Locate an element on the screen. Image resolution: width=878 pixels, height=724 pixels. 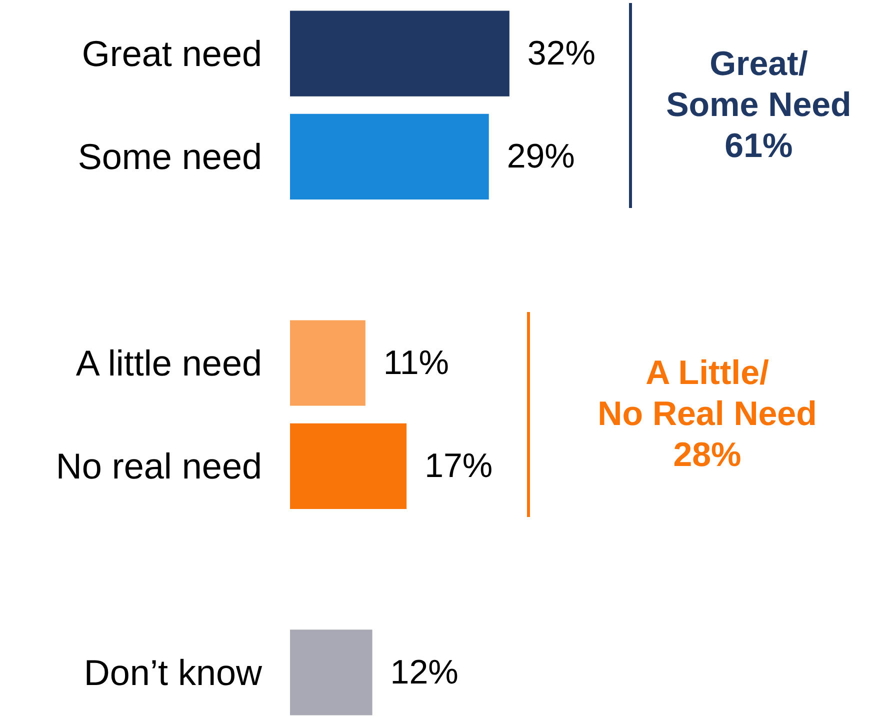
data-label: 12% is located at coordinates (424, 672).